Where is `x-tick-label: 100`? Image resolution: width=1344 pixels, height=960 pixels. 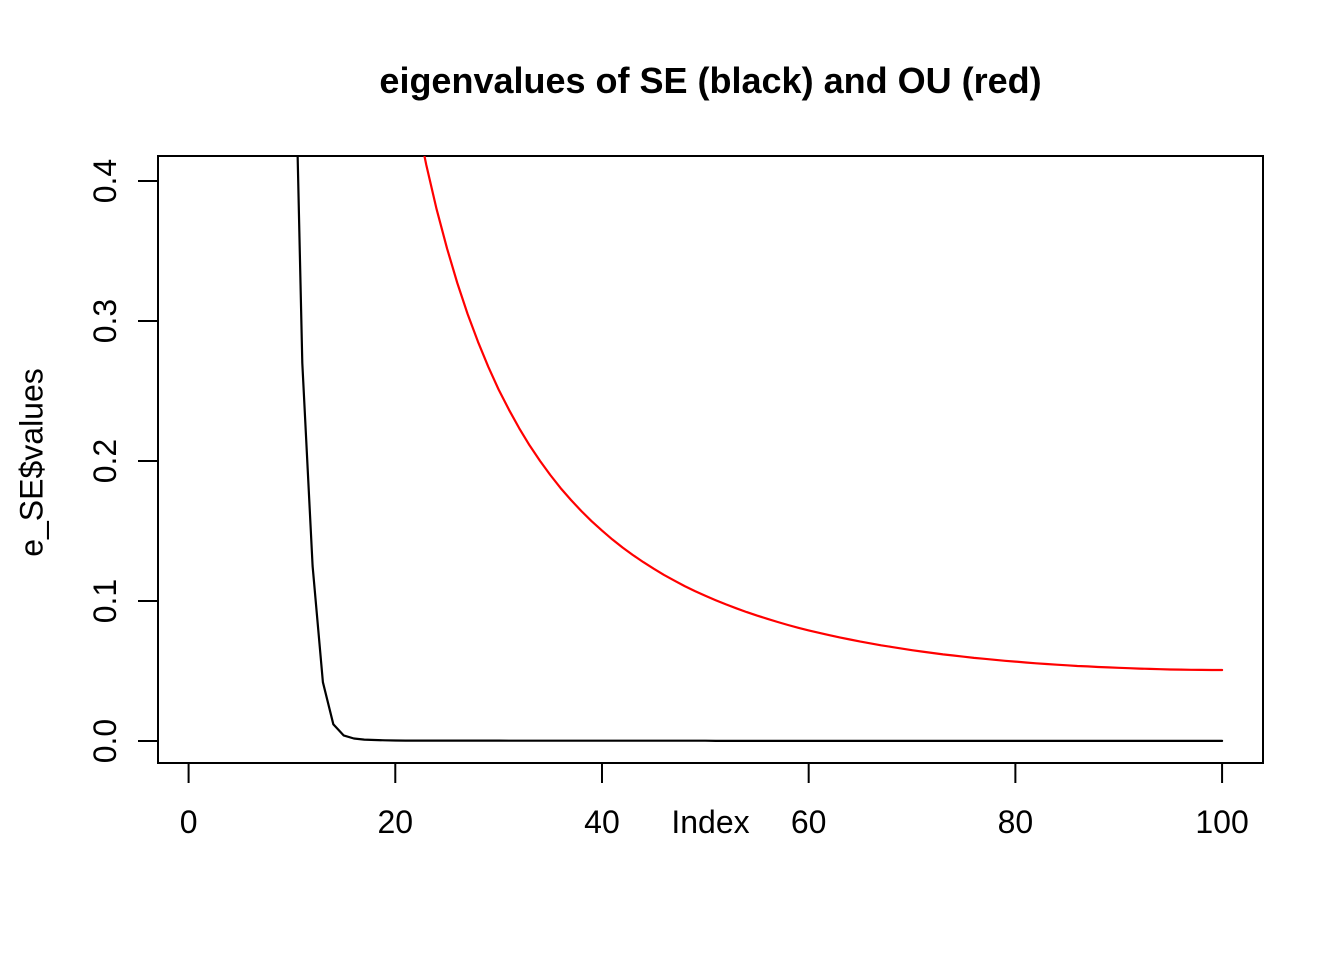
x-tick-label: 100 is located at coordinates (1221, 822).